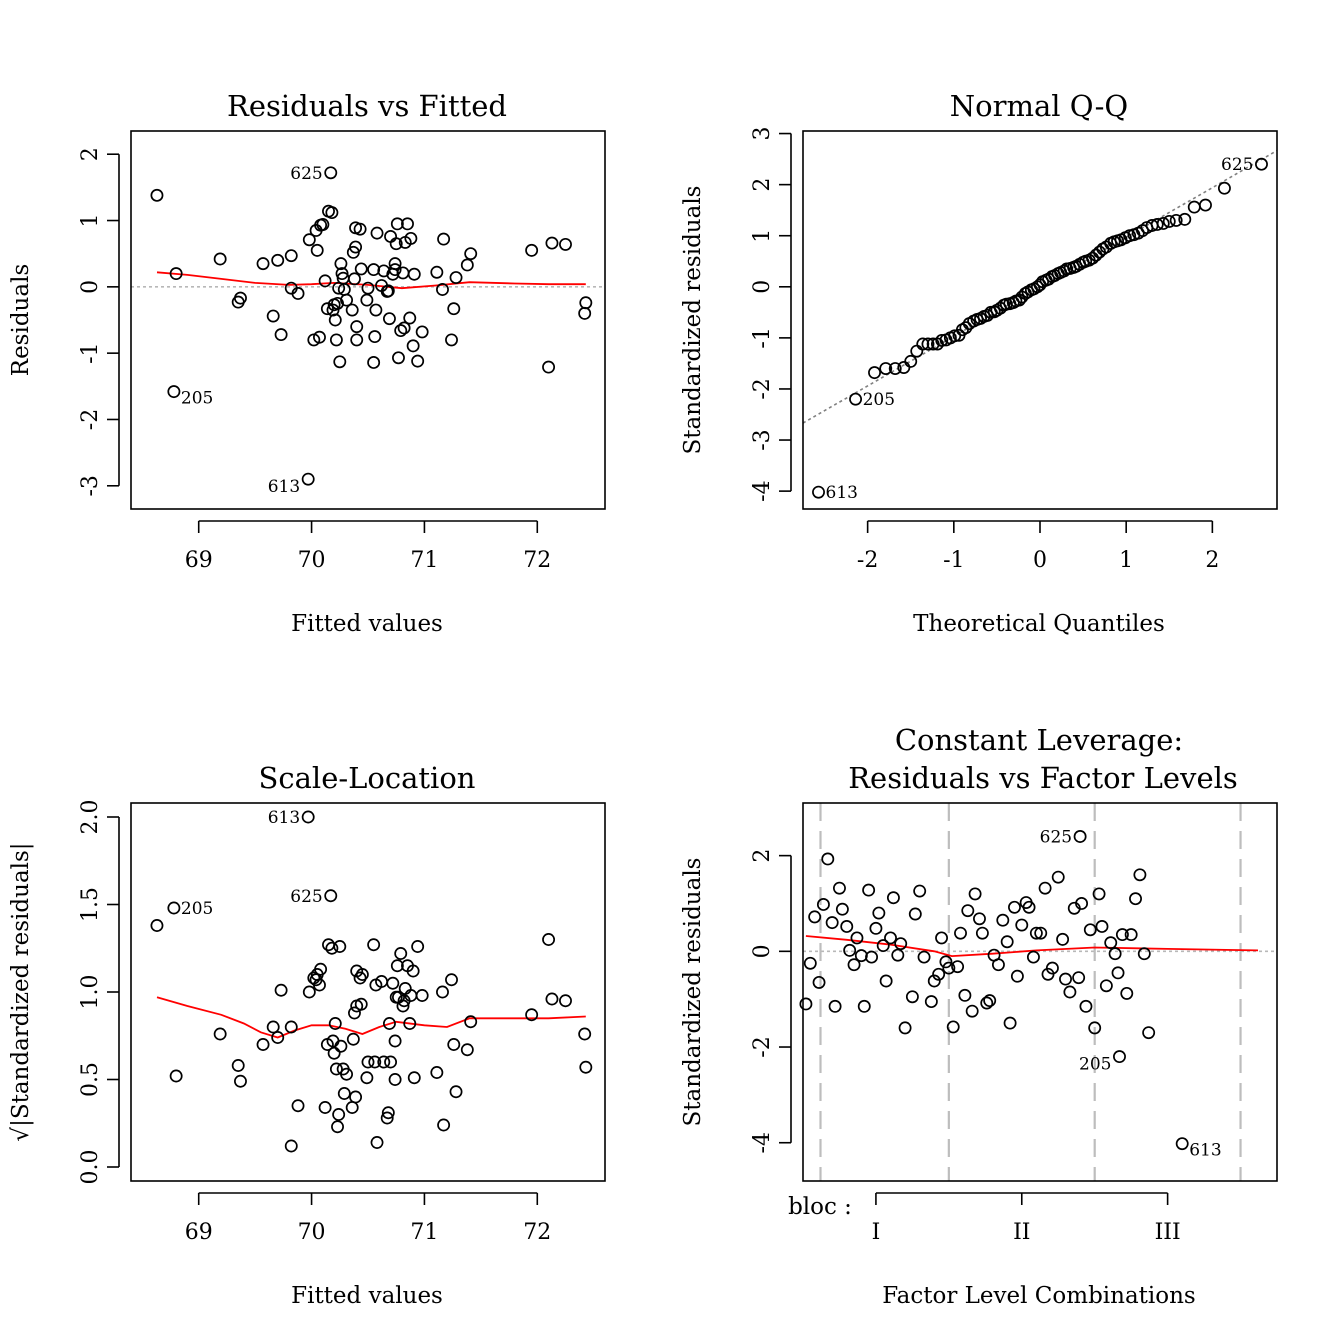 This screenshot has height=1344, width=1344. I want to click on point-label: 205, so click(1095, 1065).